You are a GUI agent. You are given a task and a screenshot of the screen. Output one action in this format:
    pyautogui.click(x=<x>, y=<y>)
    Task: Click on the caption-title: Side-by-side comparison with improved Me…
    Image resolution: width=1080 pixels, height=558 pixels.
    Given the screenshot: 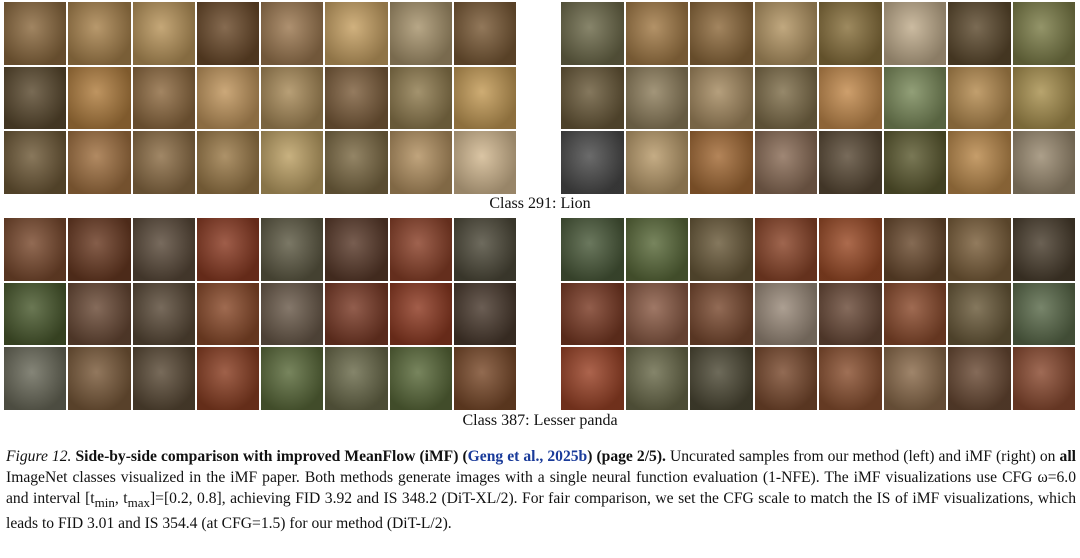 What is the action you would take?
    pyautogui.click(x=271, y=456)
    